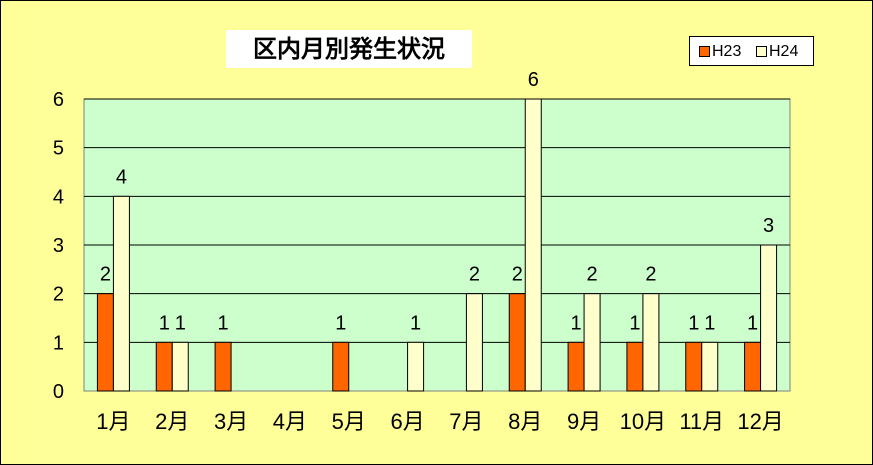  I want to click on y-tick-label: 3, so click(58, 246).